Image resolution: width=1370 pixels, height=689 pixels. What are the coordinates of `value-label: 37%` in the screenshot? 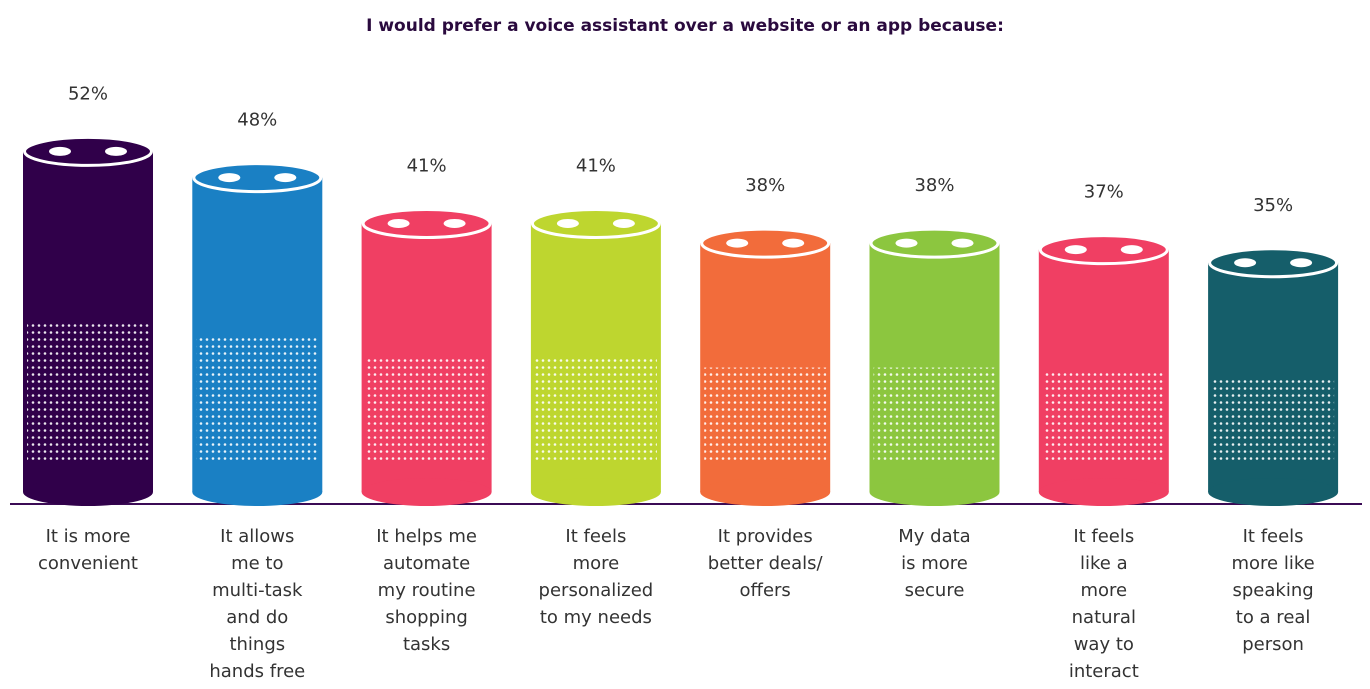 It's located at (1104, 192).